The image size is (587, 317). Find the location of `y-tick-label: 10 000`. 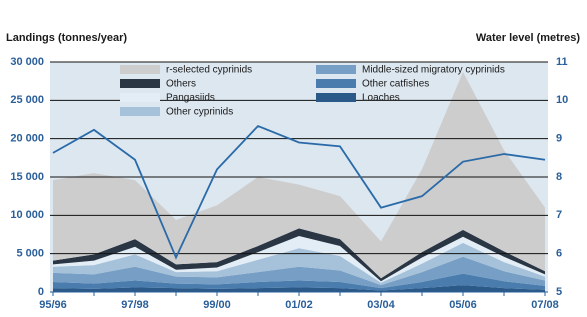

y-tick-label: 10 000 is located at coordinates (27, 215).